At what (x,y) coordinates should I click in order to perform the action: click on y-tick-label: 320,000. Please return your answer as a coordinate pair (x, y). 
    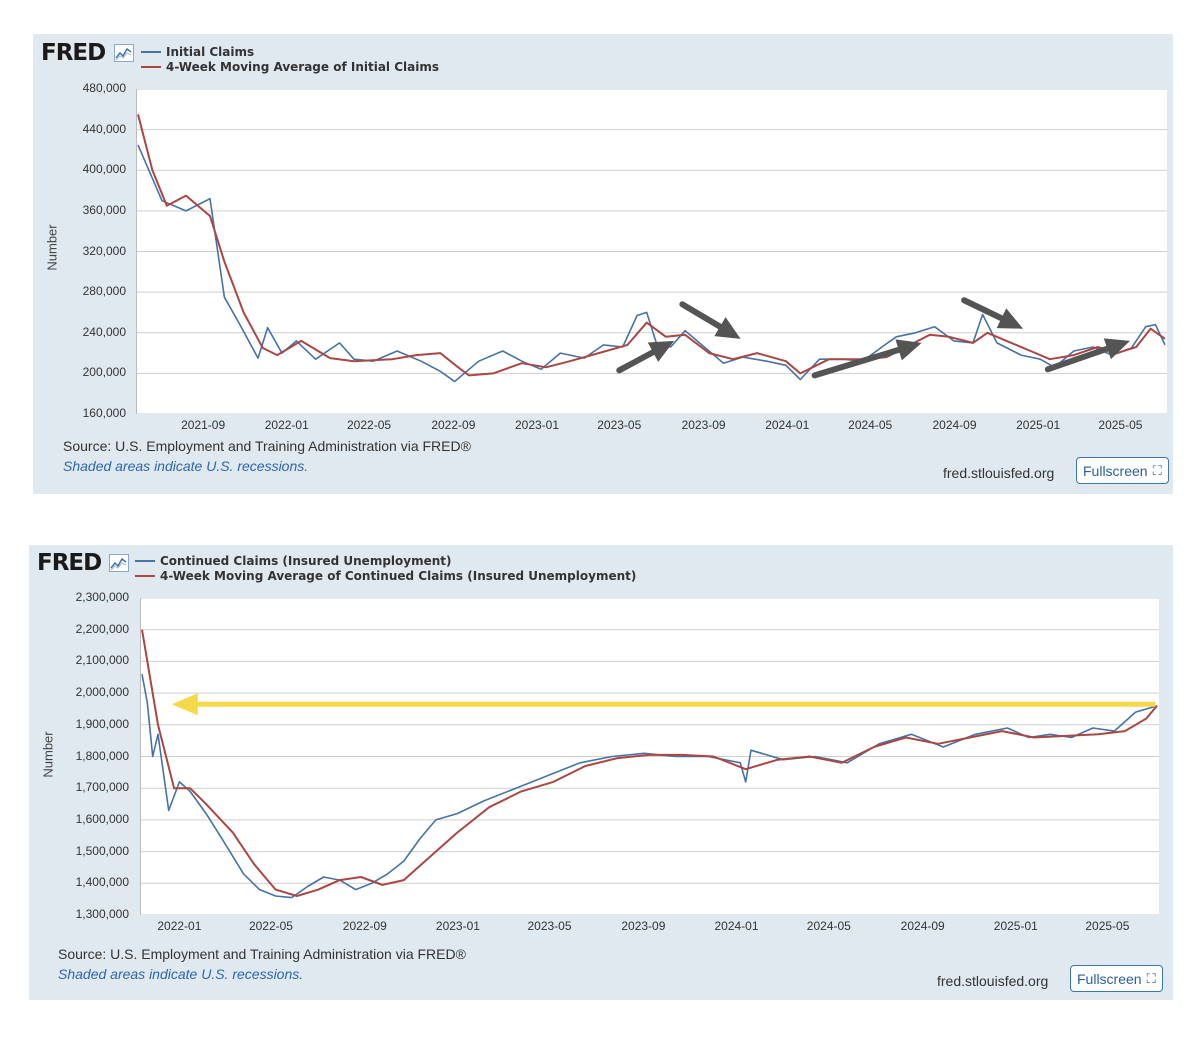
    Looking at the image, I should click on (104, 250).